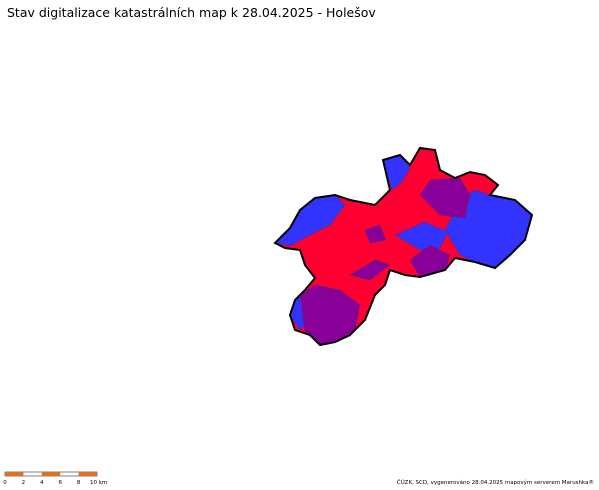 The width and height of the screenshot is (599, 490). What do you see at coordinates (98, 483) in the screenshot?
I see `scale-label: 10 km` at bounding box center [98, 483].